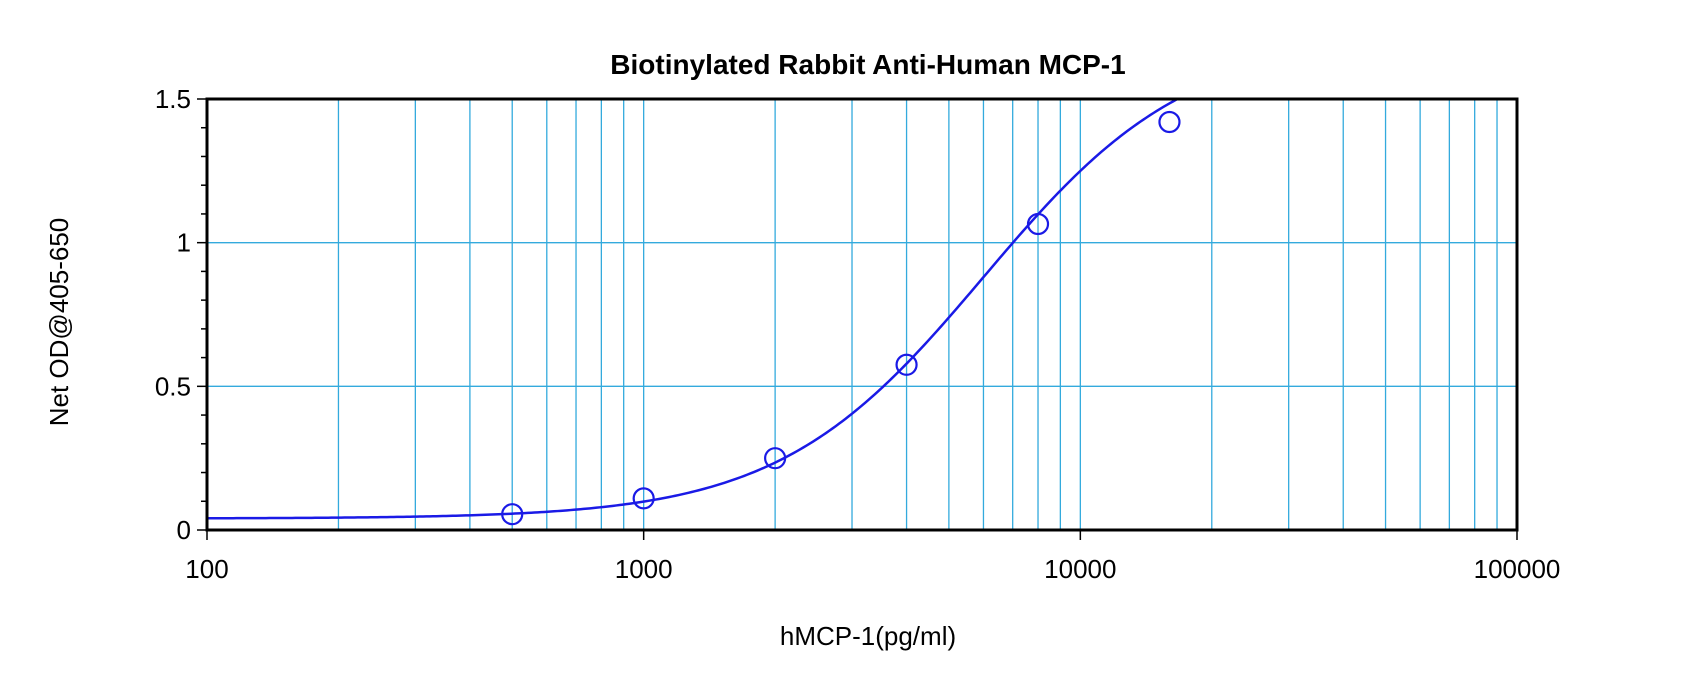 Image resolution: width=1700 pixels, height=676 pixels. What do you see at coordinates (173, 99) in the screenshot?
I see `y-tick-label: 1.5` at bounding box center [173, 99].